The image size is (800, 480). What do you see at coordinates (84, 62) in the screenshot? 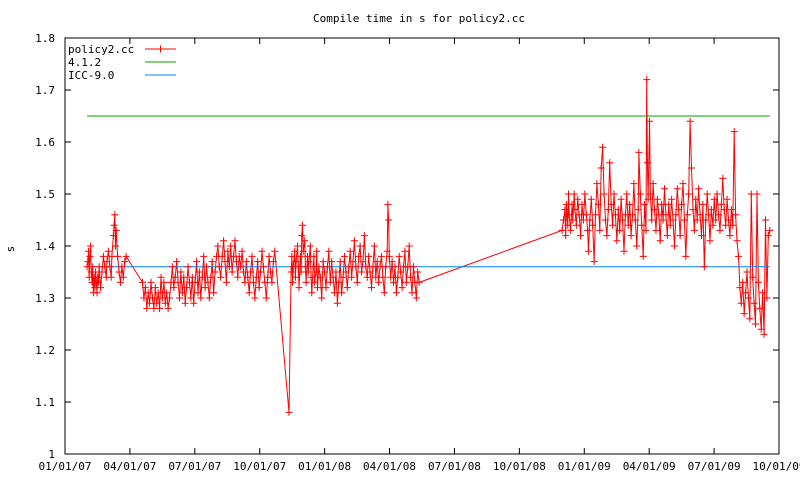
I see `legend-label-1: 4.1.2` at bounding box center [84, 62].